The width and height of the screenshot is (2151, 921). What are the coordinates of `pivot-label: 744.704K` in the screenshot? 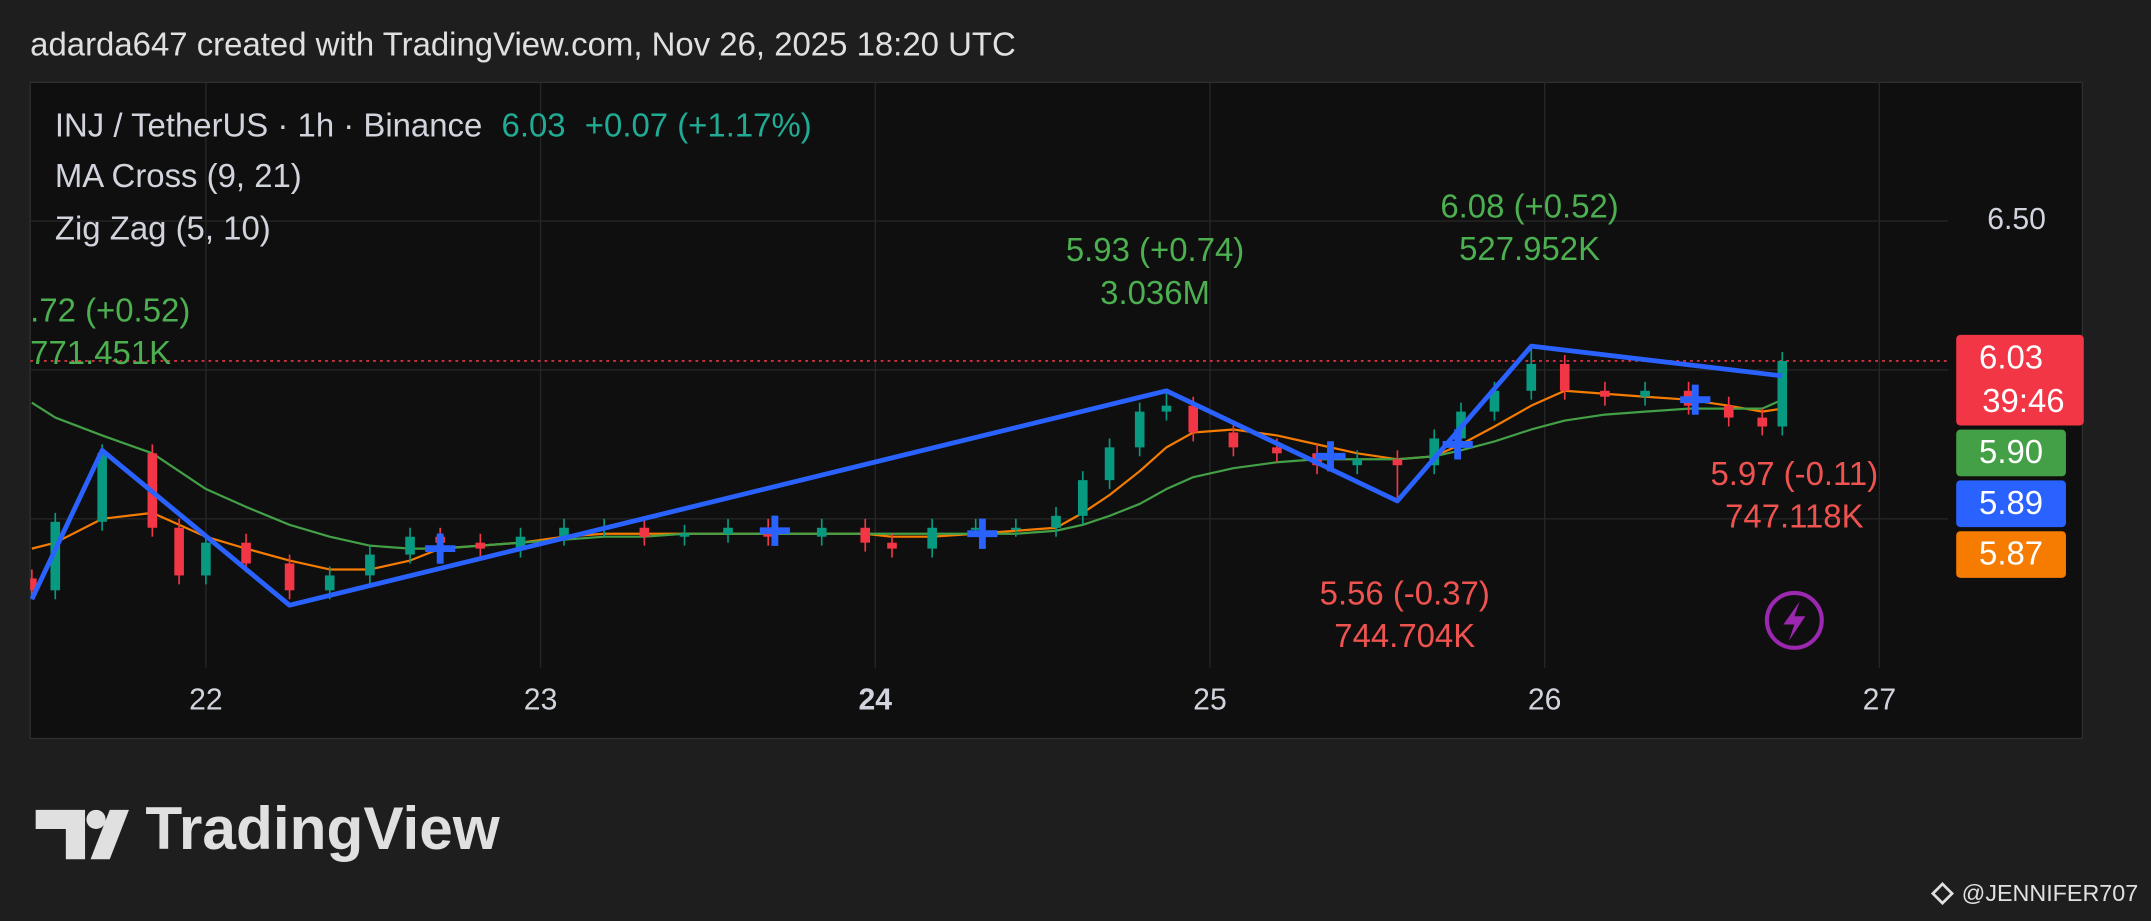 It's located at (1404, 635).